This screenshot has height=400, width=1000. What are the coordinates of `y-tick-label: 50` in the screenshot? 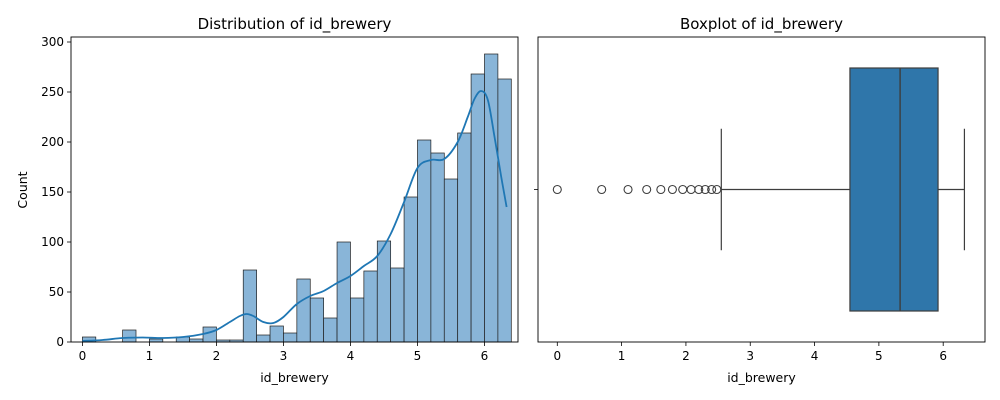 It's located at (56, 292).